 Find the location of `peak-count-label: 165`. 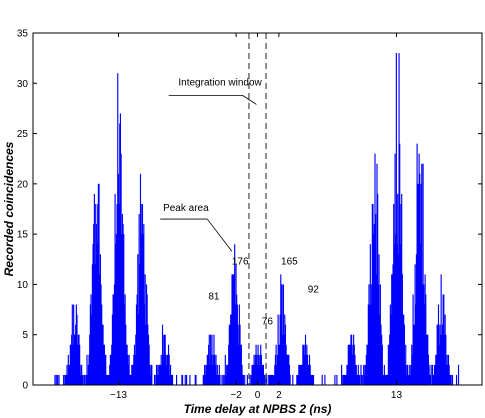

peak-count-label: 165 is located at coordinates (289, 261).